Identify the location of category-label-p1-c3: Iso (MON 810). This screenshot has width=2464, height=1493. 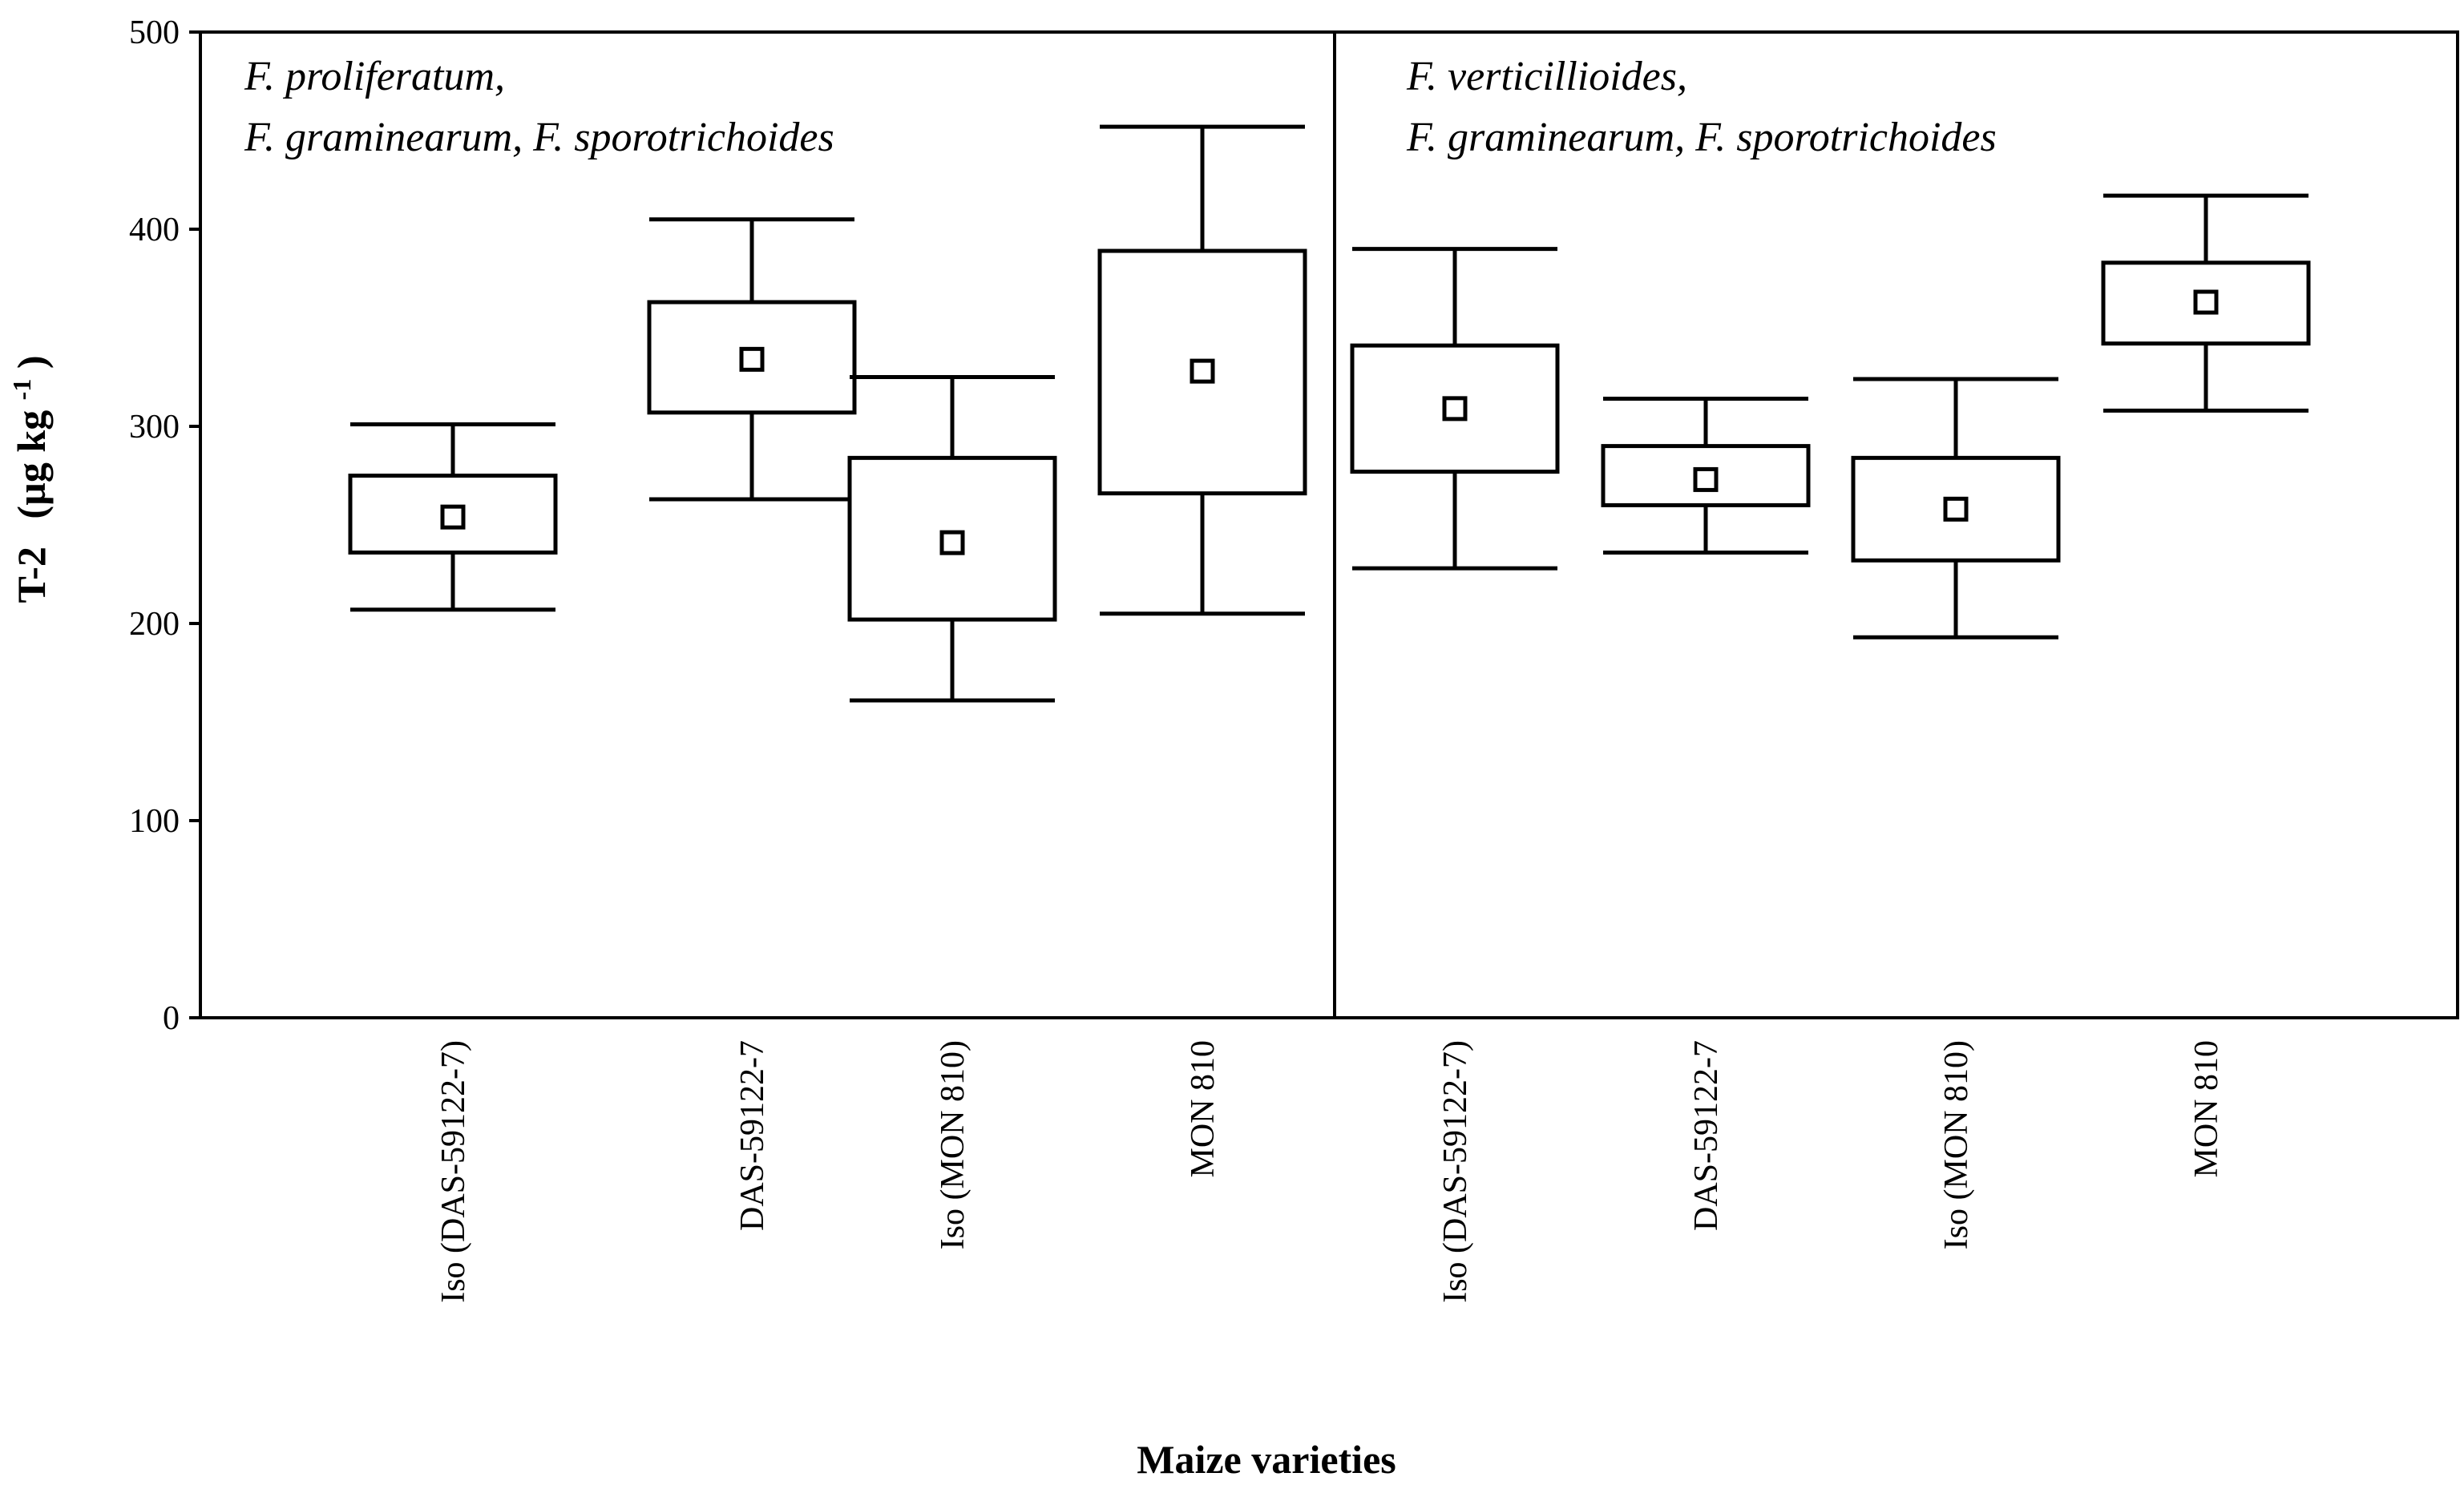
(953, 1144).